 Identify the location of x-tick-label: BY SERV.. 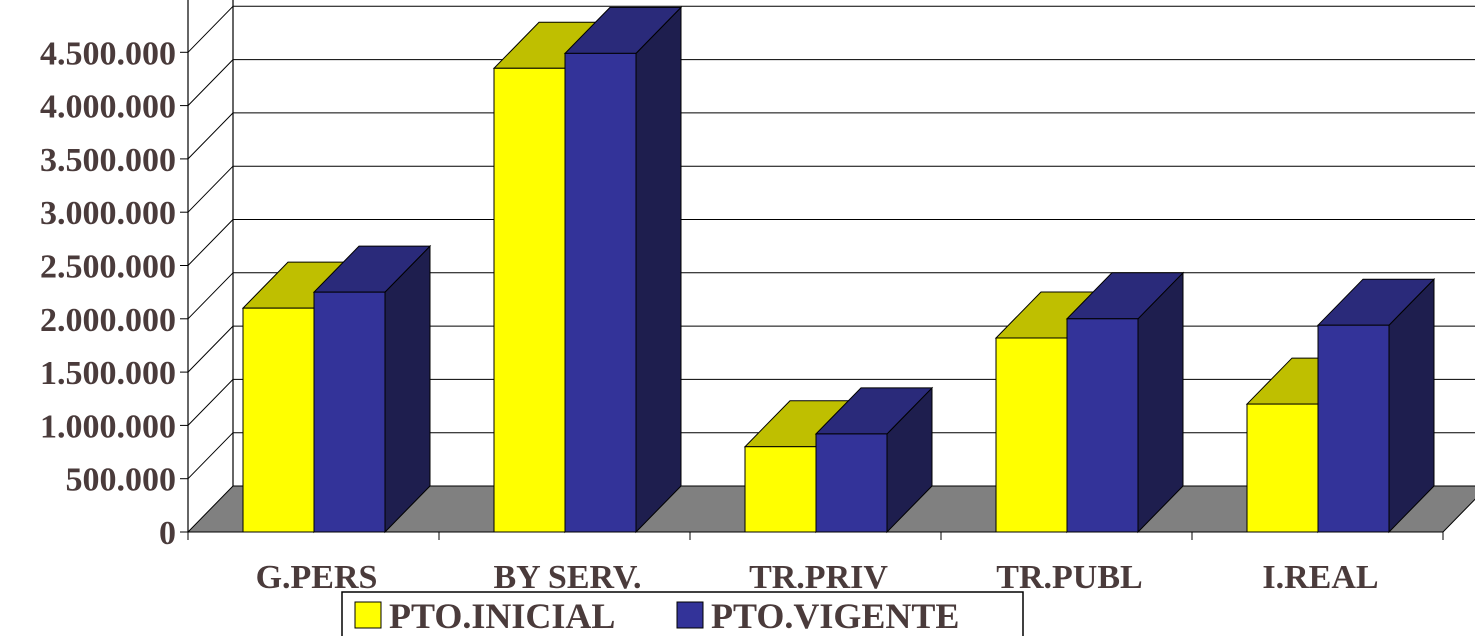
(567, 577).